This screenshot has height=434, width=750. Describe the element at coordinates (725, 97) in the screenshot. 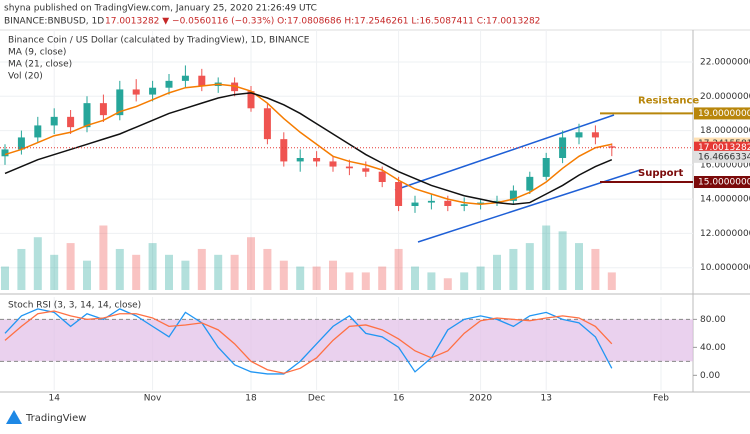

I see `y-tick-label: 20.0000000` at that location.